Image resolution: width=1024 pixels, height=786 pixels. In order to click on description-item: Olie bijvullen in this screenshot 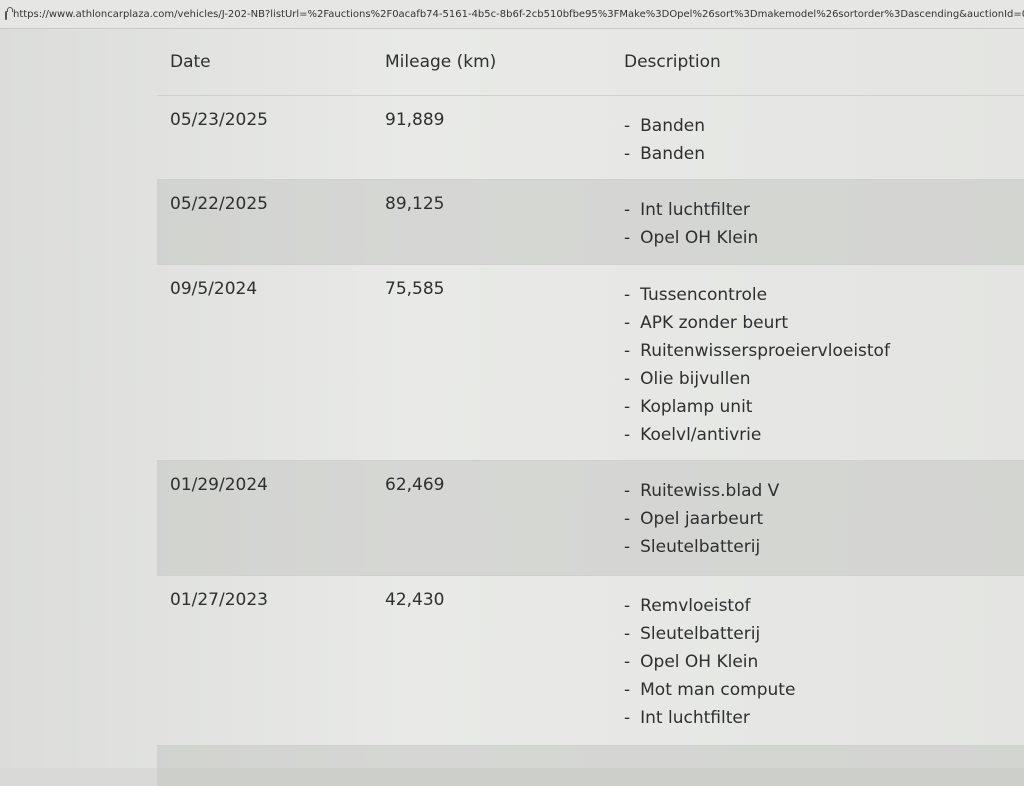, I will do `click(757, 379)`.